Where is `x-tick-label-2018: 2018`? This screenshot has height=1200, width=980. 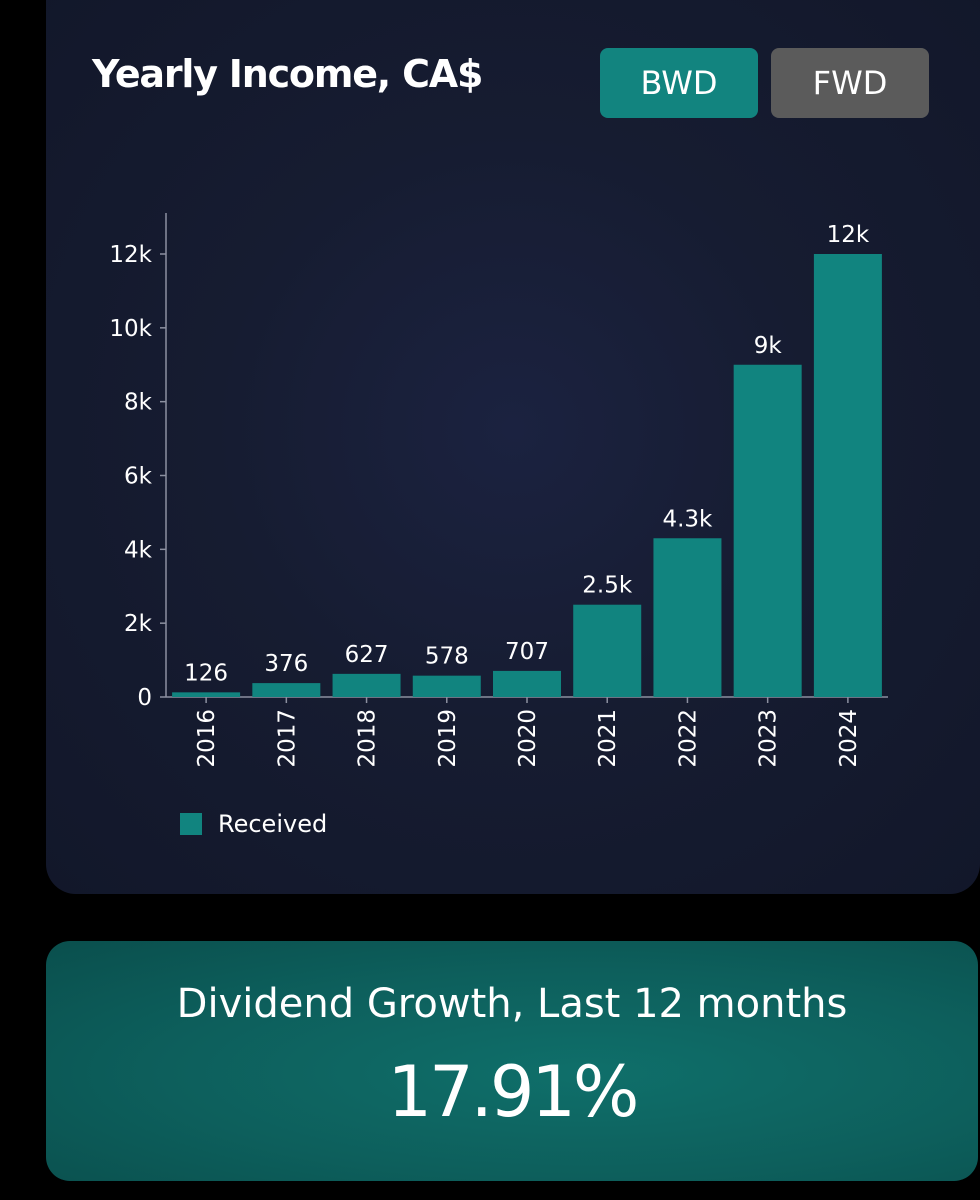
x-tick-label-2018: 2018 is located at coordinates (368, 738).